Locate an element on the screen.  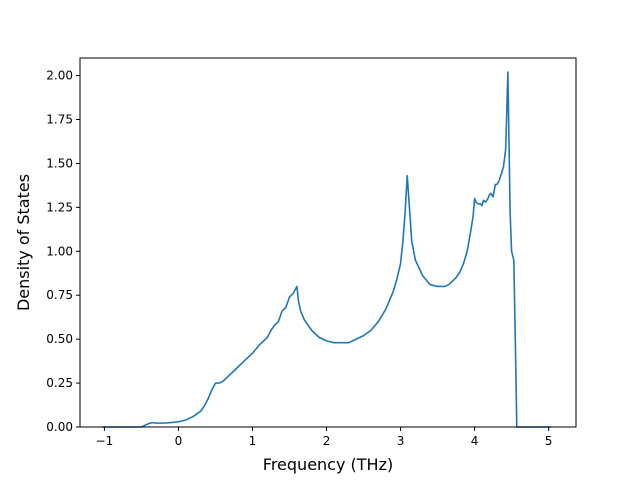
y-tick-label: 1.25 is located at coordinates (59, 207).